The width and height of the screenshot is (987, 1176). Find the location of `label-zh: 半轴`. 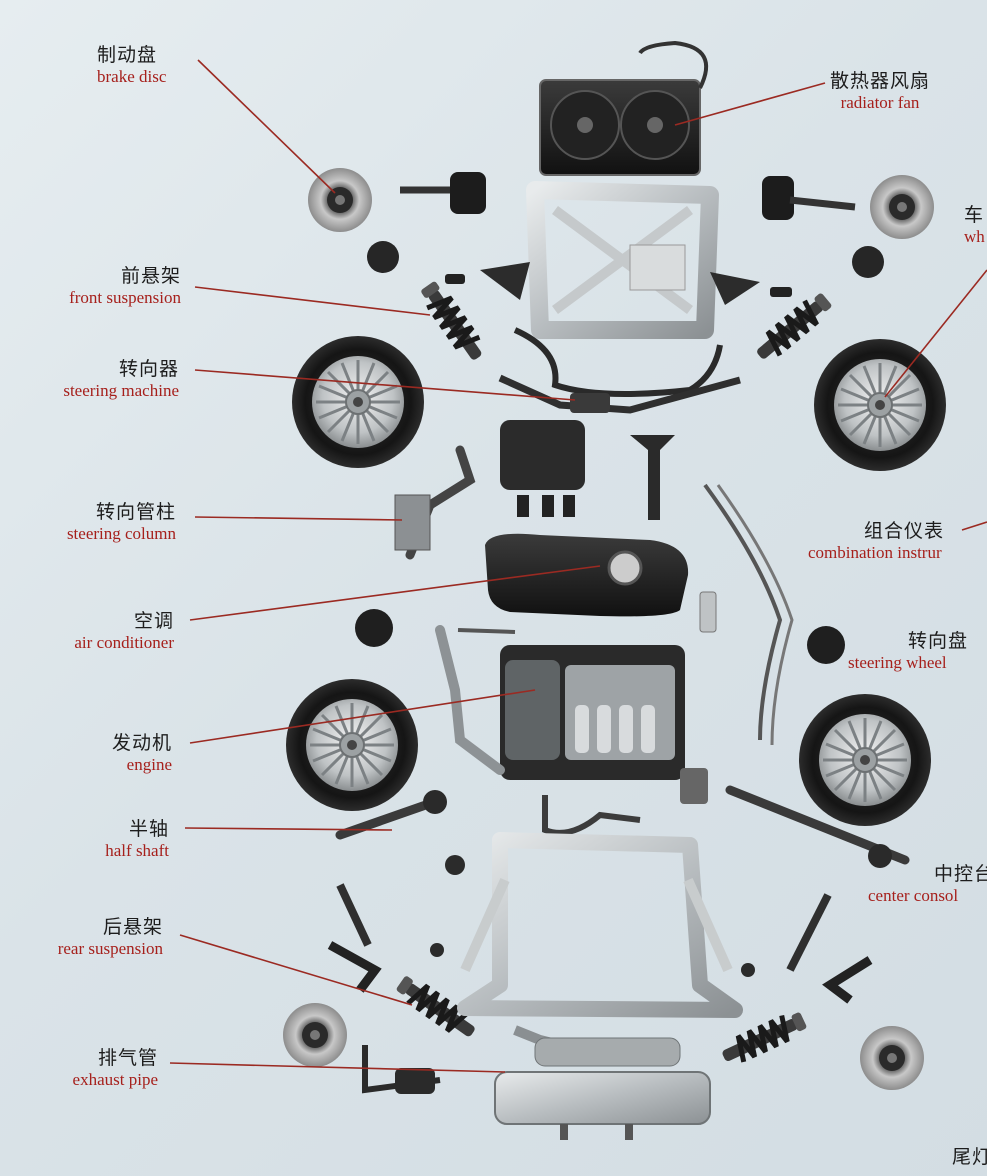

label-zh: 半轴 is located at coordinates (148, 829).